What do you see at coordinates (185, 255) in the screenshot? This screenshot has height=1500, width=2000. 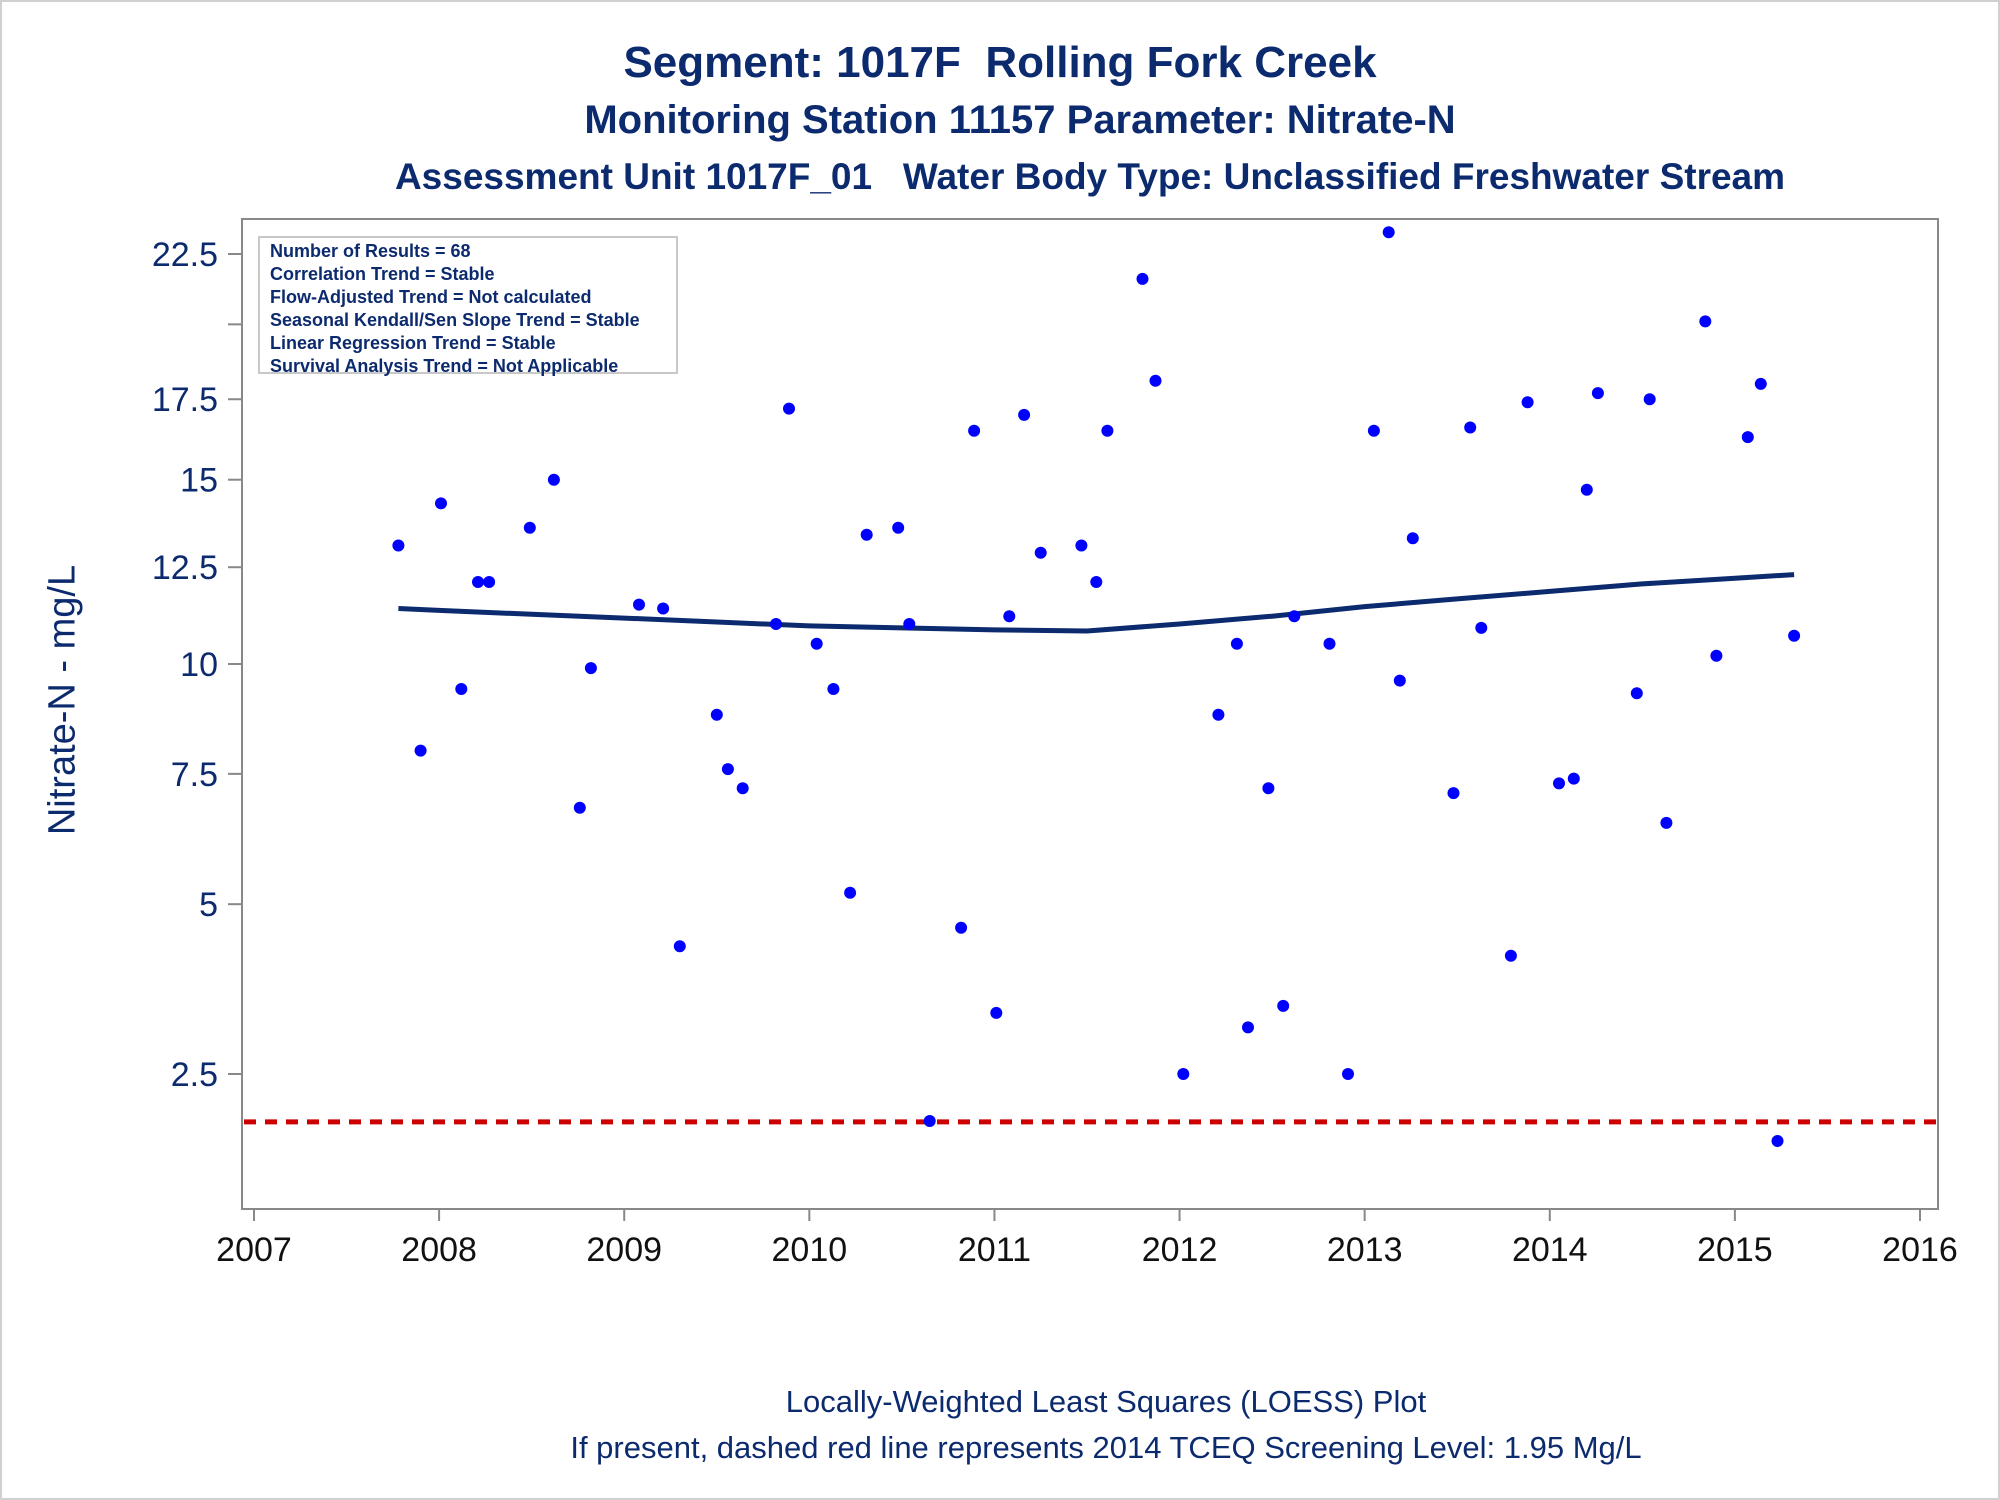 I see `y-tick-label: 22.5` at bounding box center [185, 255].